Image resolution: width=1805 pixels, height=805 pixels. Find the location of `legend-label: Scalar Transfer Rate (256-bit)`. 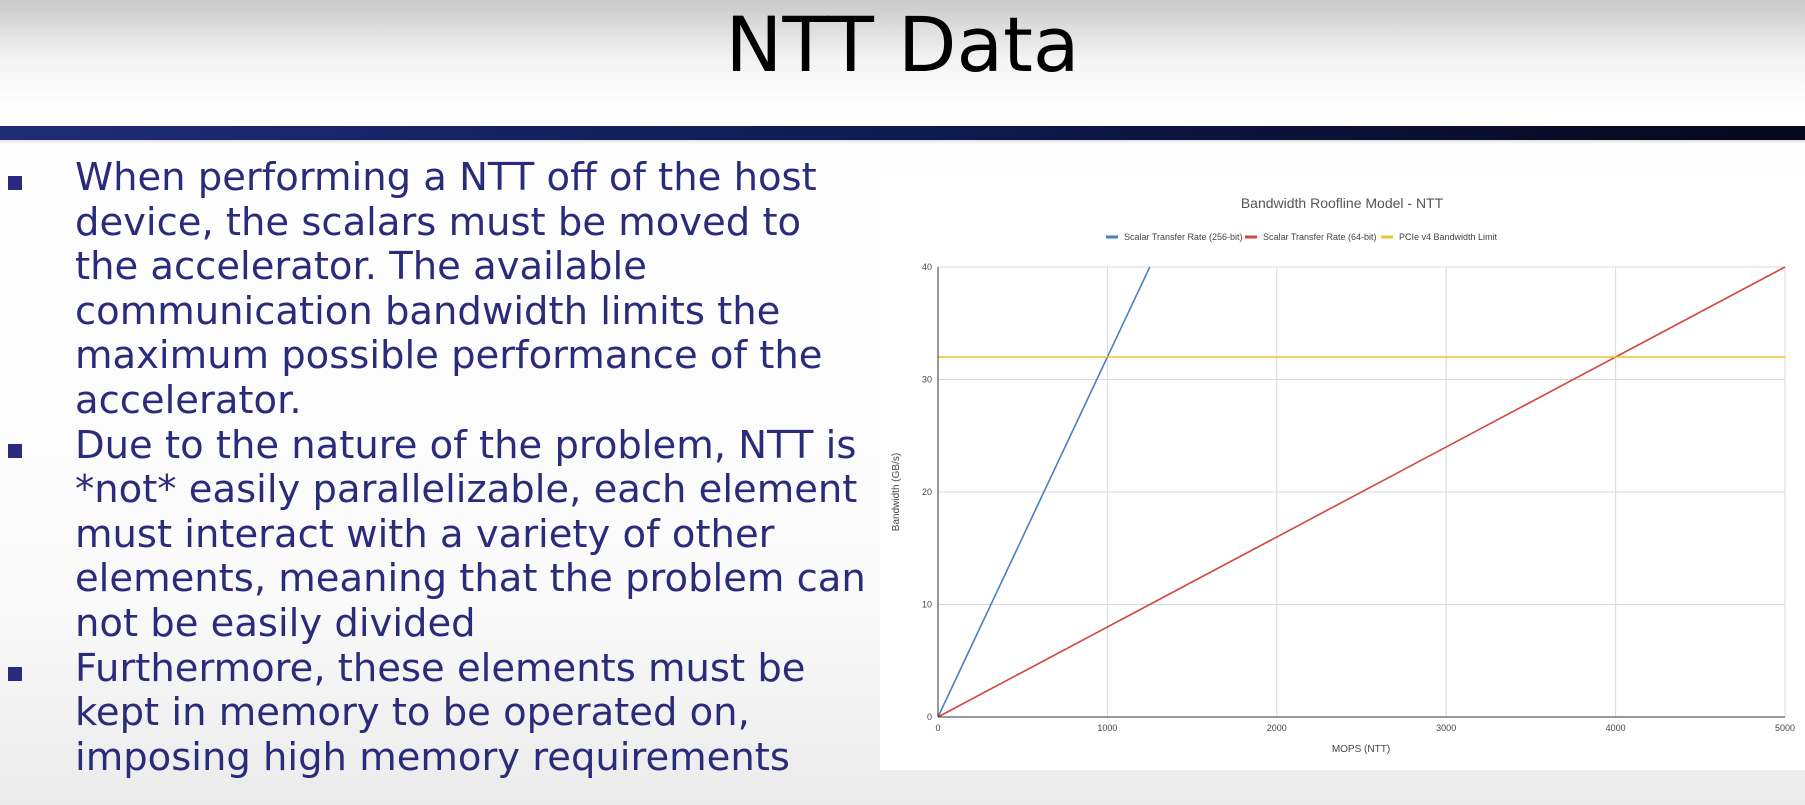

legend-label: Scalar Transfer Rate (256-bit) is located at coordinates (1183, 237).